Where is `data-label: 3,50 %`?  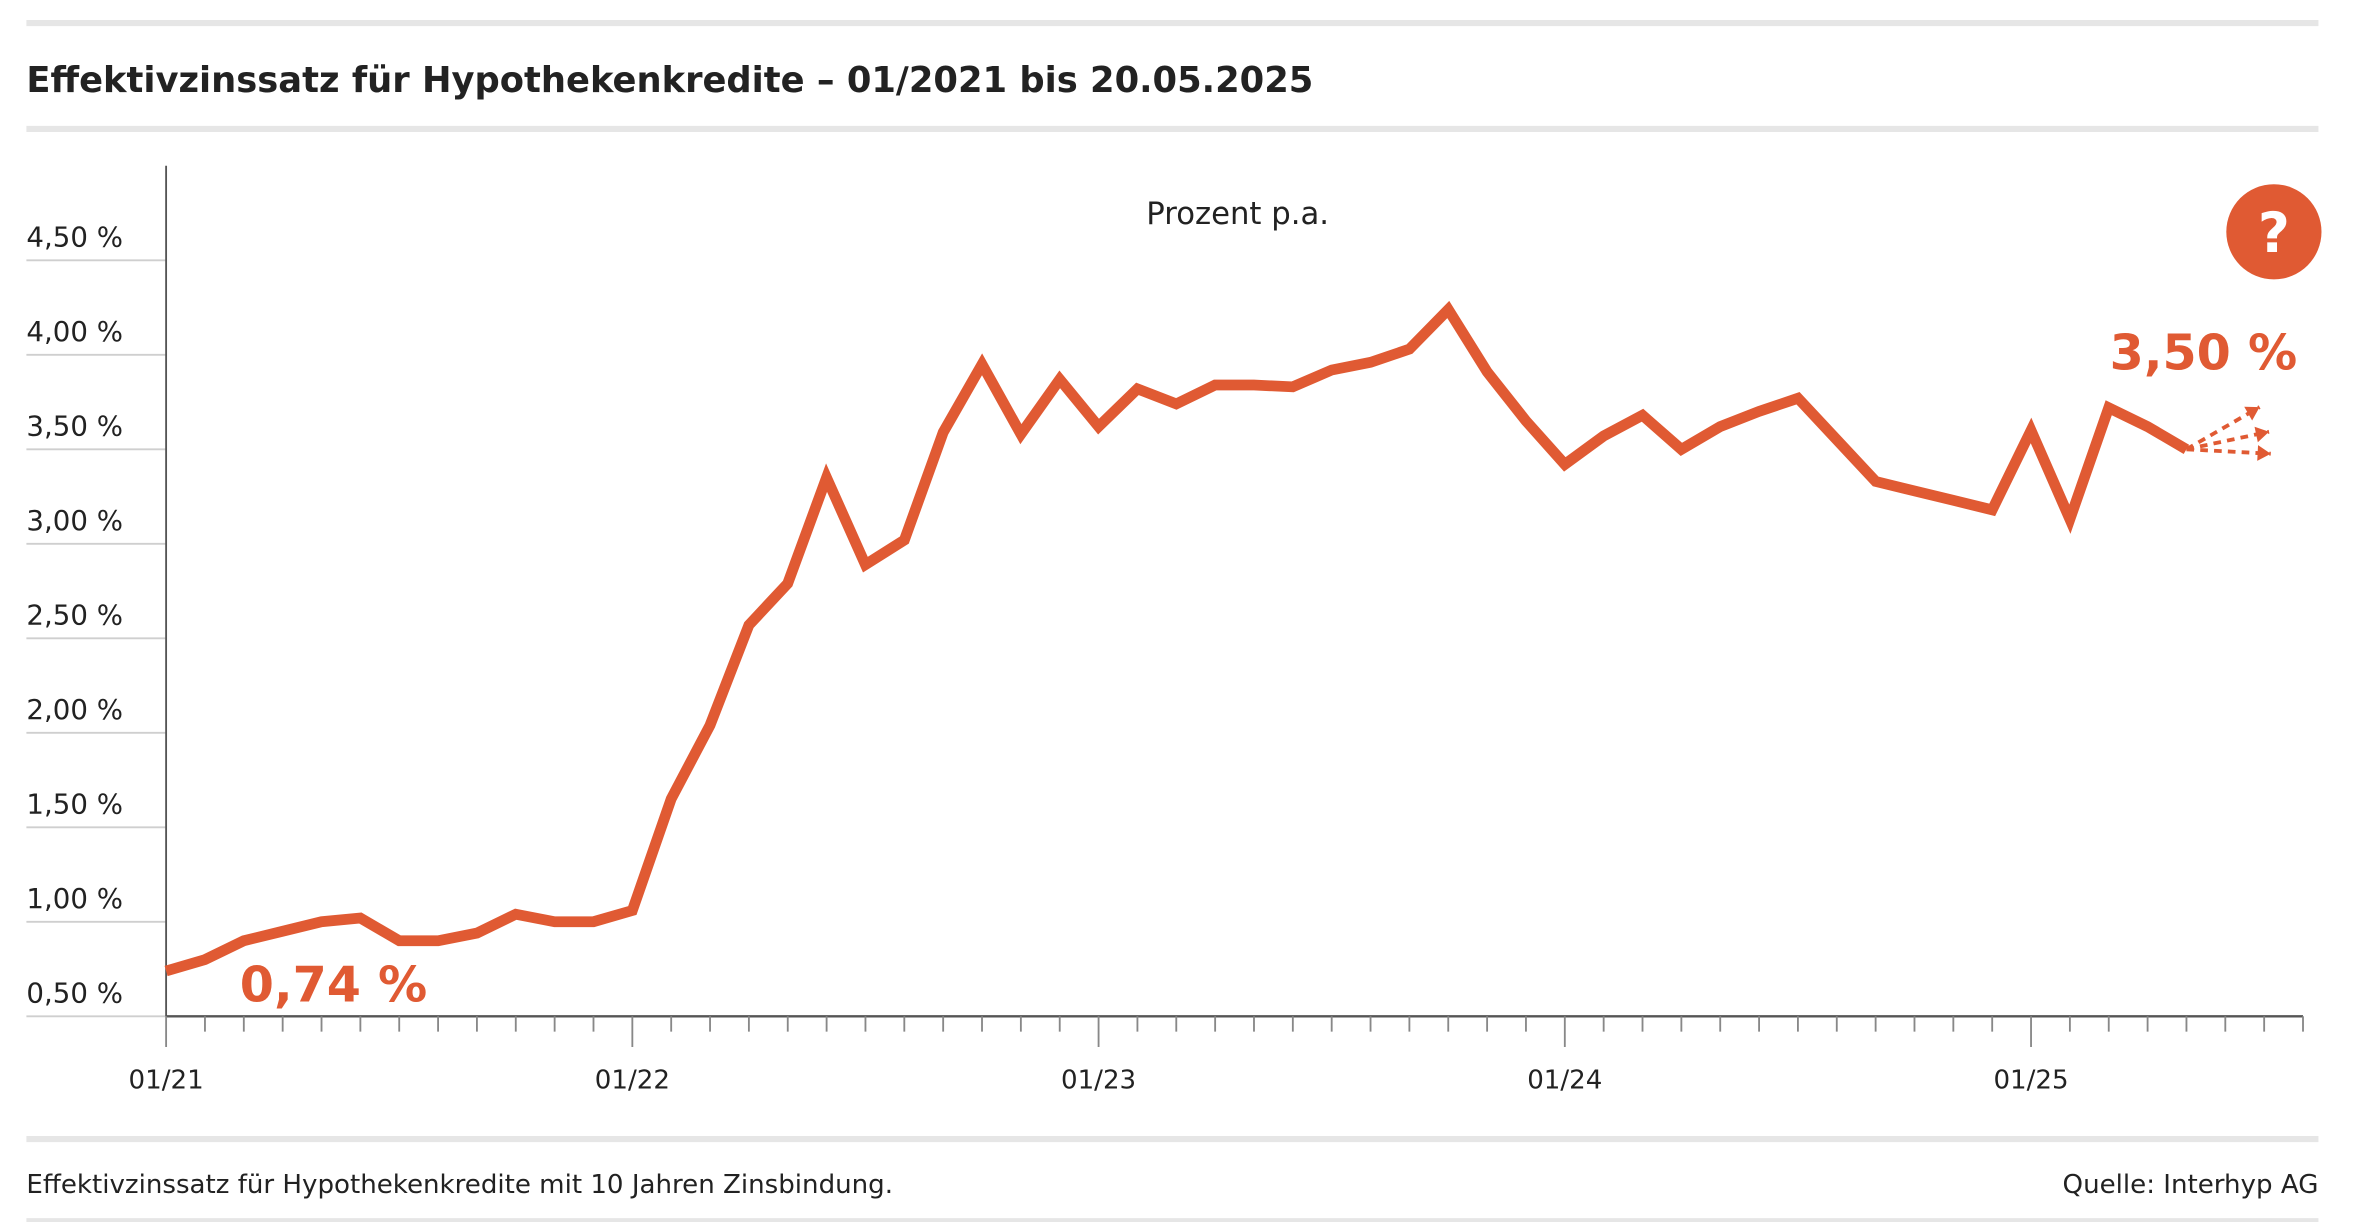
data-label: 3,50 % is located at coordinates (2203, 352).